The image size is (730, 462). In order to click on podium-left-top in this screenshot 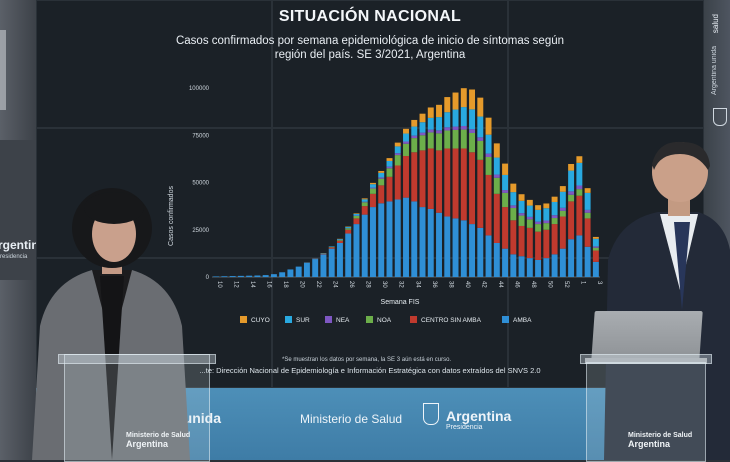, I will do `click(137, 359)`.